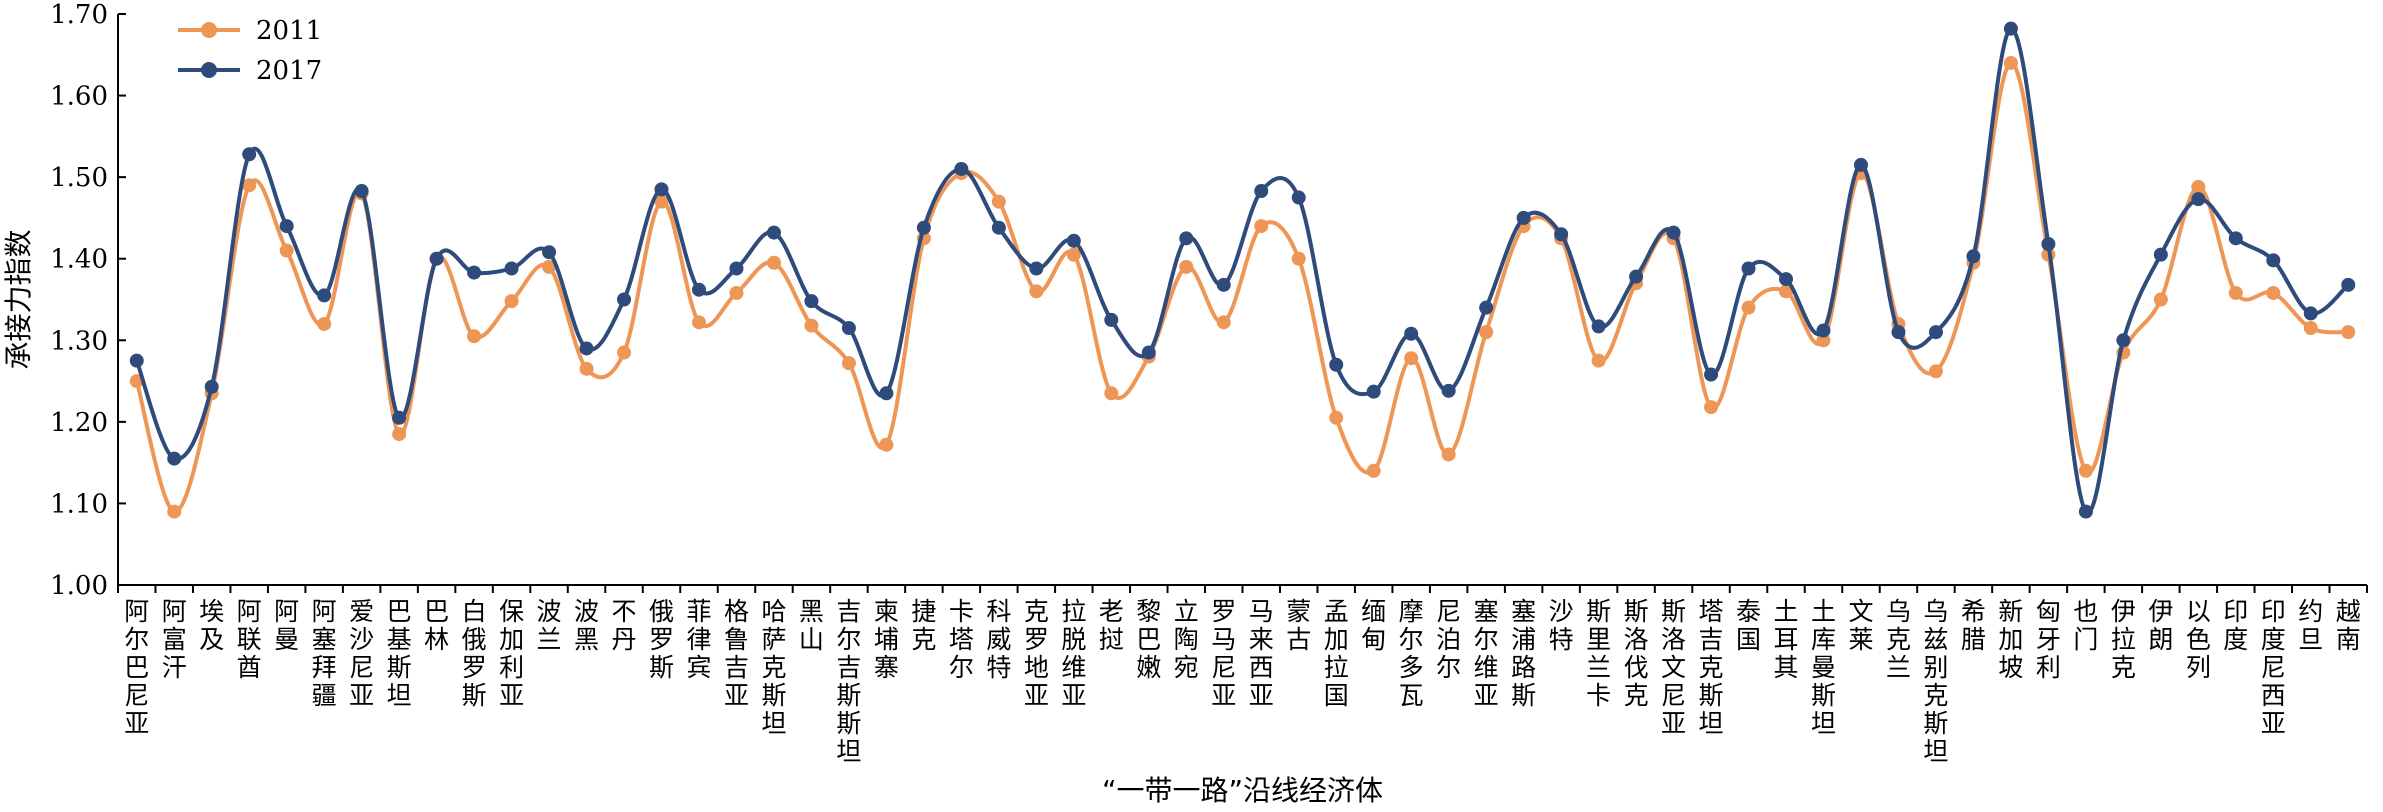  What do you see at coordinates (998, 639) in the screenshot?
I see `x-category-label: 科威特` at bounding box center [998, 639].